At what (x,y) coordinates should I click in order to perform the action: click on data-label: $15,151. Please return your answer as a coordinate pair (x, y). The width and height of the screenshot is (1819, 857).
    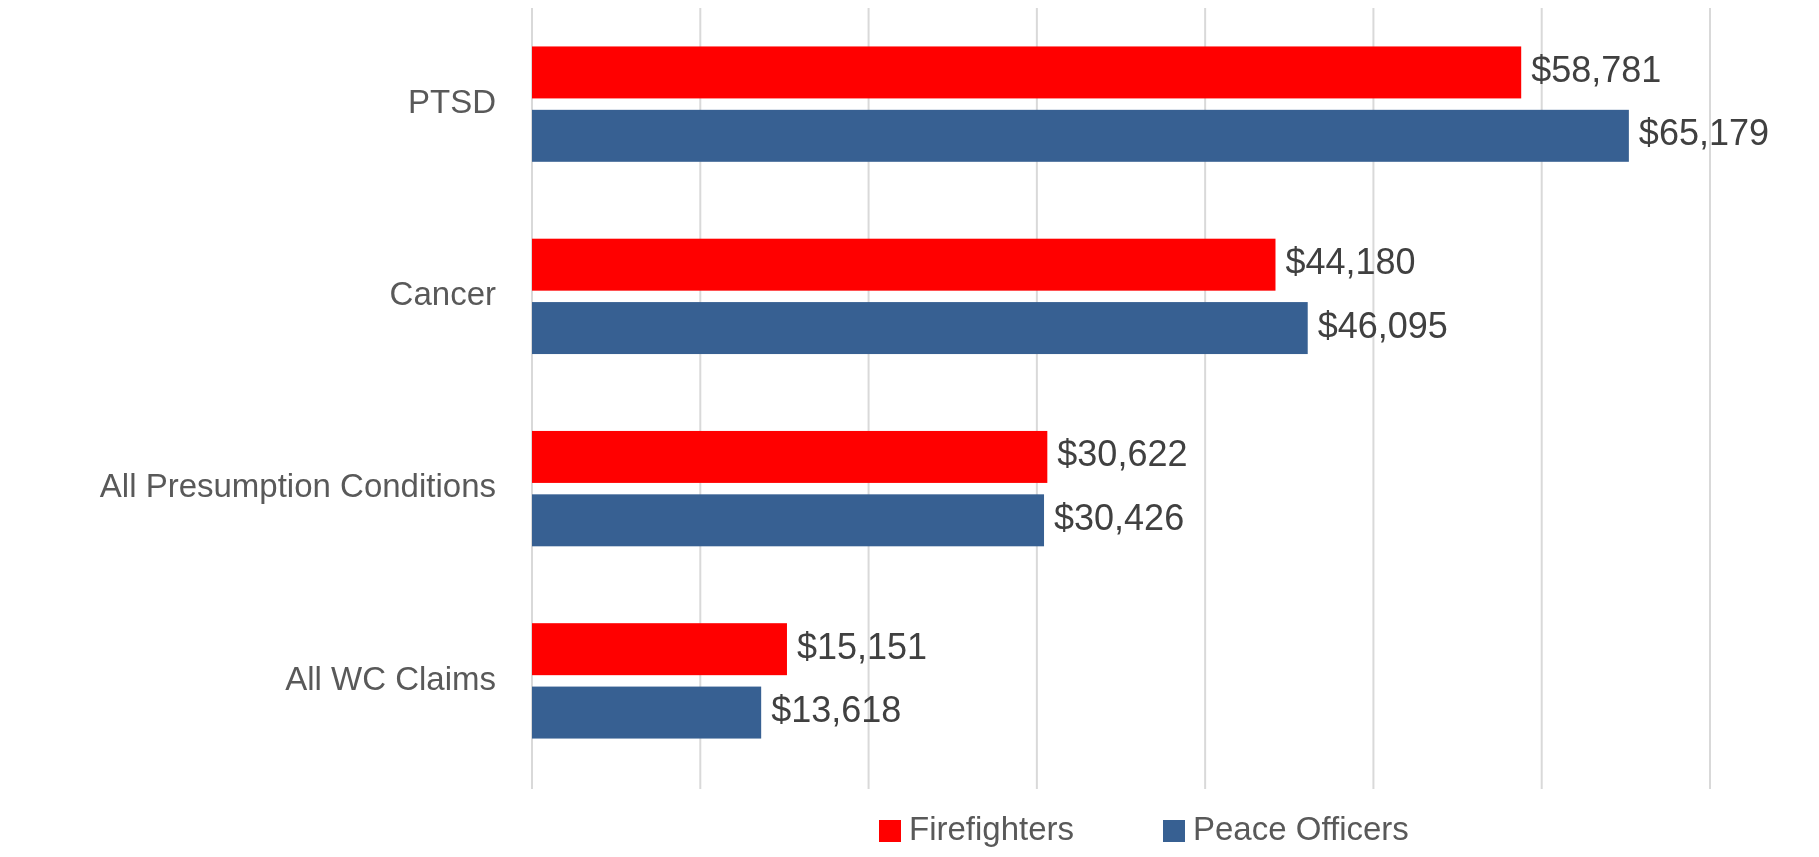
    Looking at the image, I should click on (862, 646).